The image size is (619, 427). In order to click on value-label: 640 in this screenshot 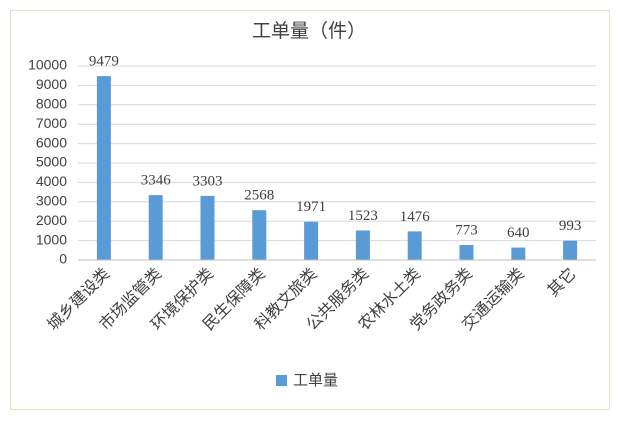, I will do `click(518, 233)`.